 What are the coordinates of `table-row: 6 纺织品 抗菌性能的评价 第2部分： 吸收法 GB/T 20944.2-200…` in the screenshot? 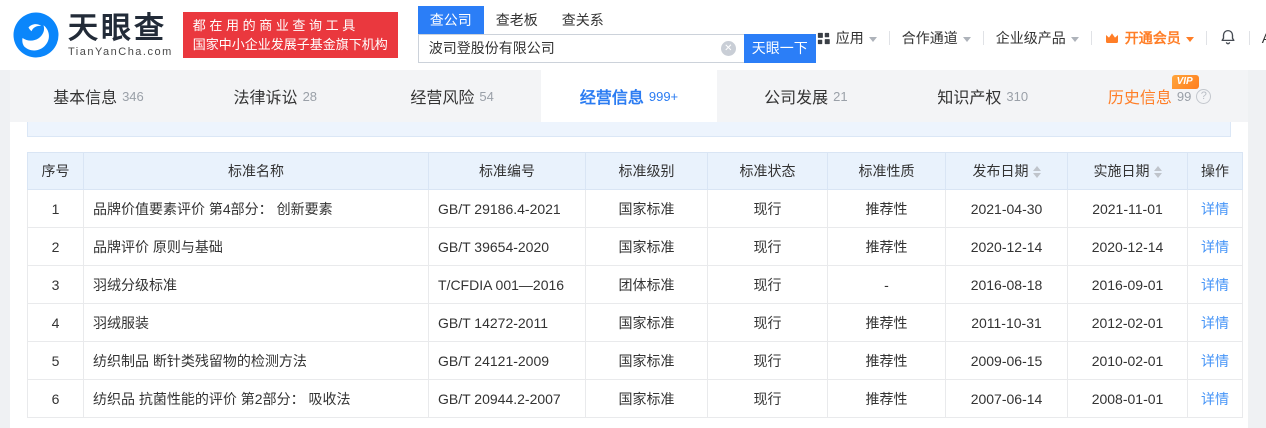 It's located at (635, 398).